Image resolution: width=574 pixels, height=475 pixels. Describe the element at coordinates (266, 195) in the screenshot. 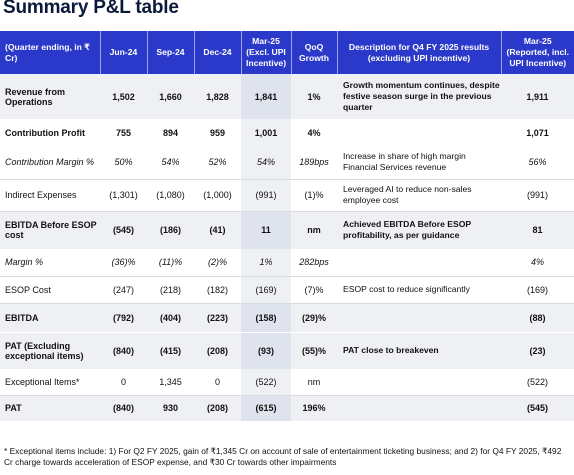

I see `cell-mar25: (991)` at that location.